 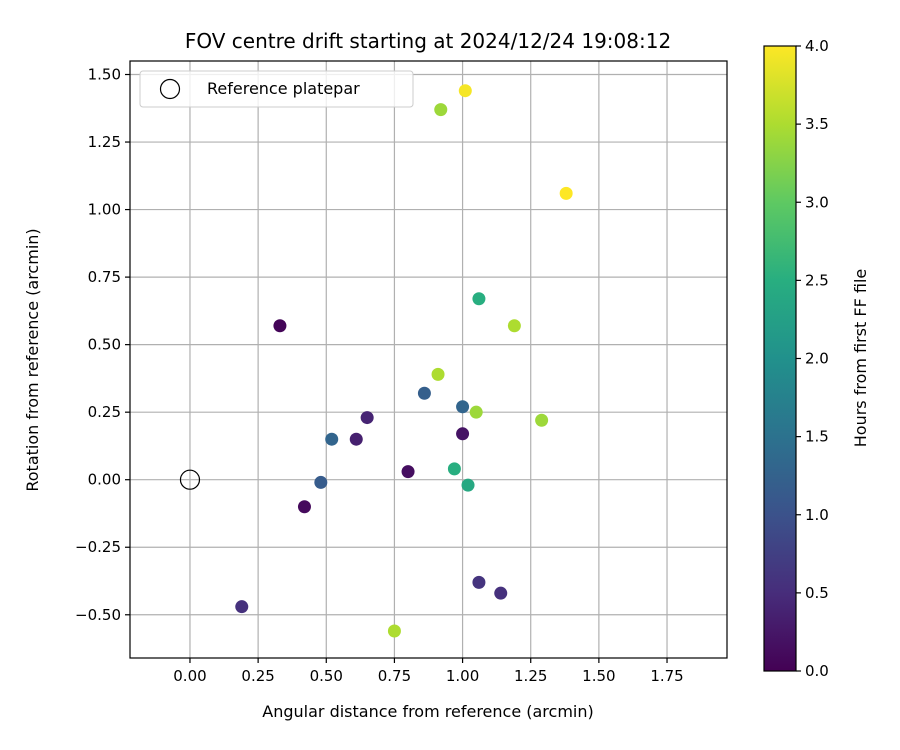 I want to click on legend: Reference platepar, so click(x=276, y=89).